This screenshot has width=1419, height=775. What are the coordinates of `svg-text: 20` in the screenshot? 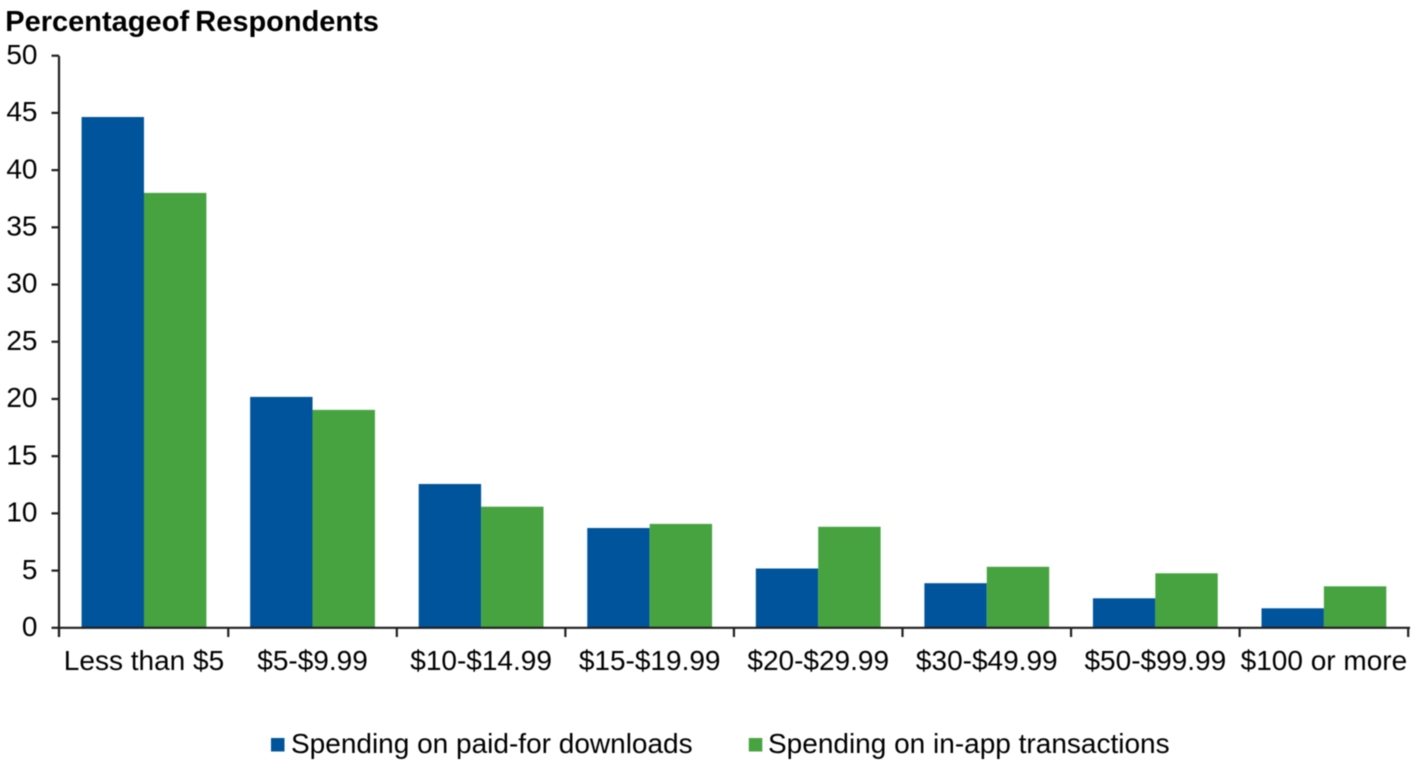 It's located at (21, 397).